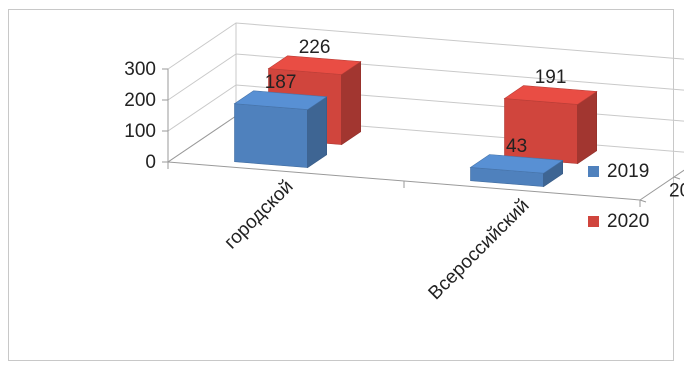 This screenshot has width=684, height=368. I want to click on legend-label: 2020, so click(628, 221).